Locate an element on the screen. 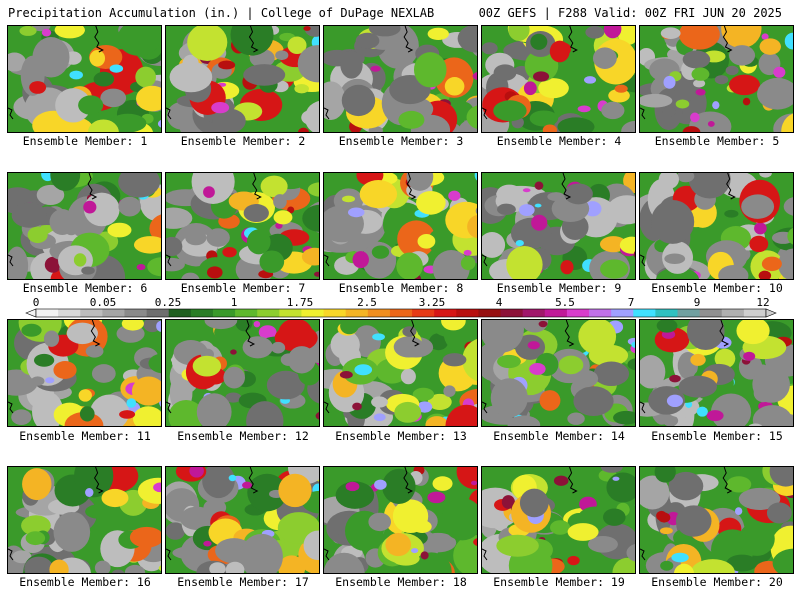 This screenshot has height=600, width=800. ensemble-member-label: Ensemble Member: 13 is located at coordinates (401, 436).